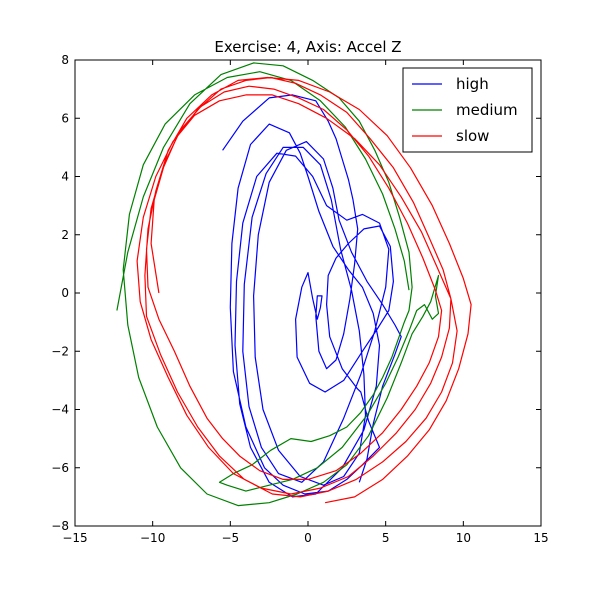  I want to click on legend: high medium slow, so click(467, 110).